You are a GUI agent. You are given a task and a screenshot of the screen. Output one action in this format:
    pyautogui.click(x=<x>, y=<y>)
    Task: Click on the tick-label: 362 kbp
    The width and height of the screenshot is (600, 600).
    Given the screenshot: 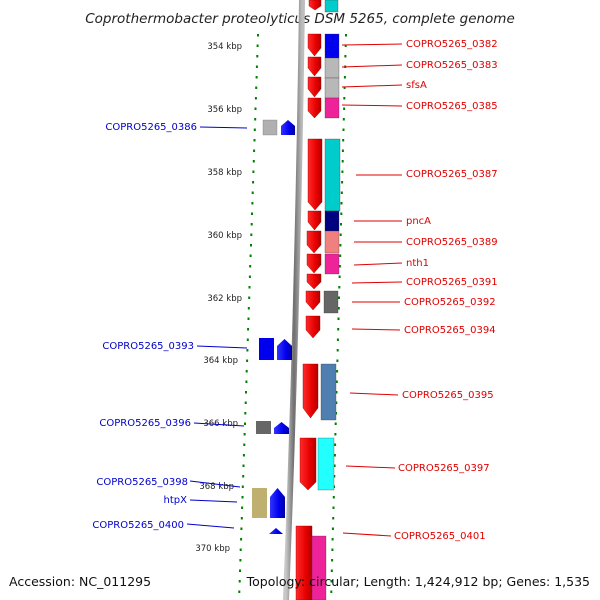 What is the action you would take?
    pyautogui.click(x=224, y=299)
    